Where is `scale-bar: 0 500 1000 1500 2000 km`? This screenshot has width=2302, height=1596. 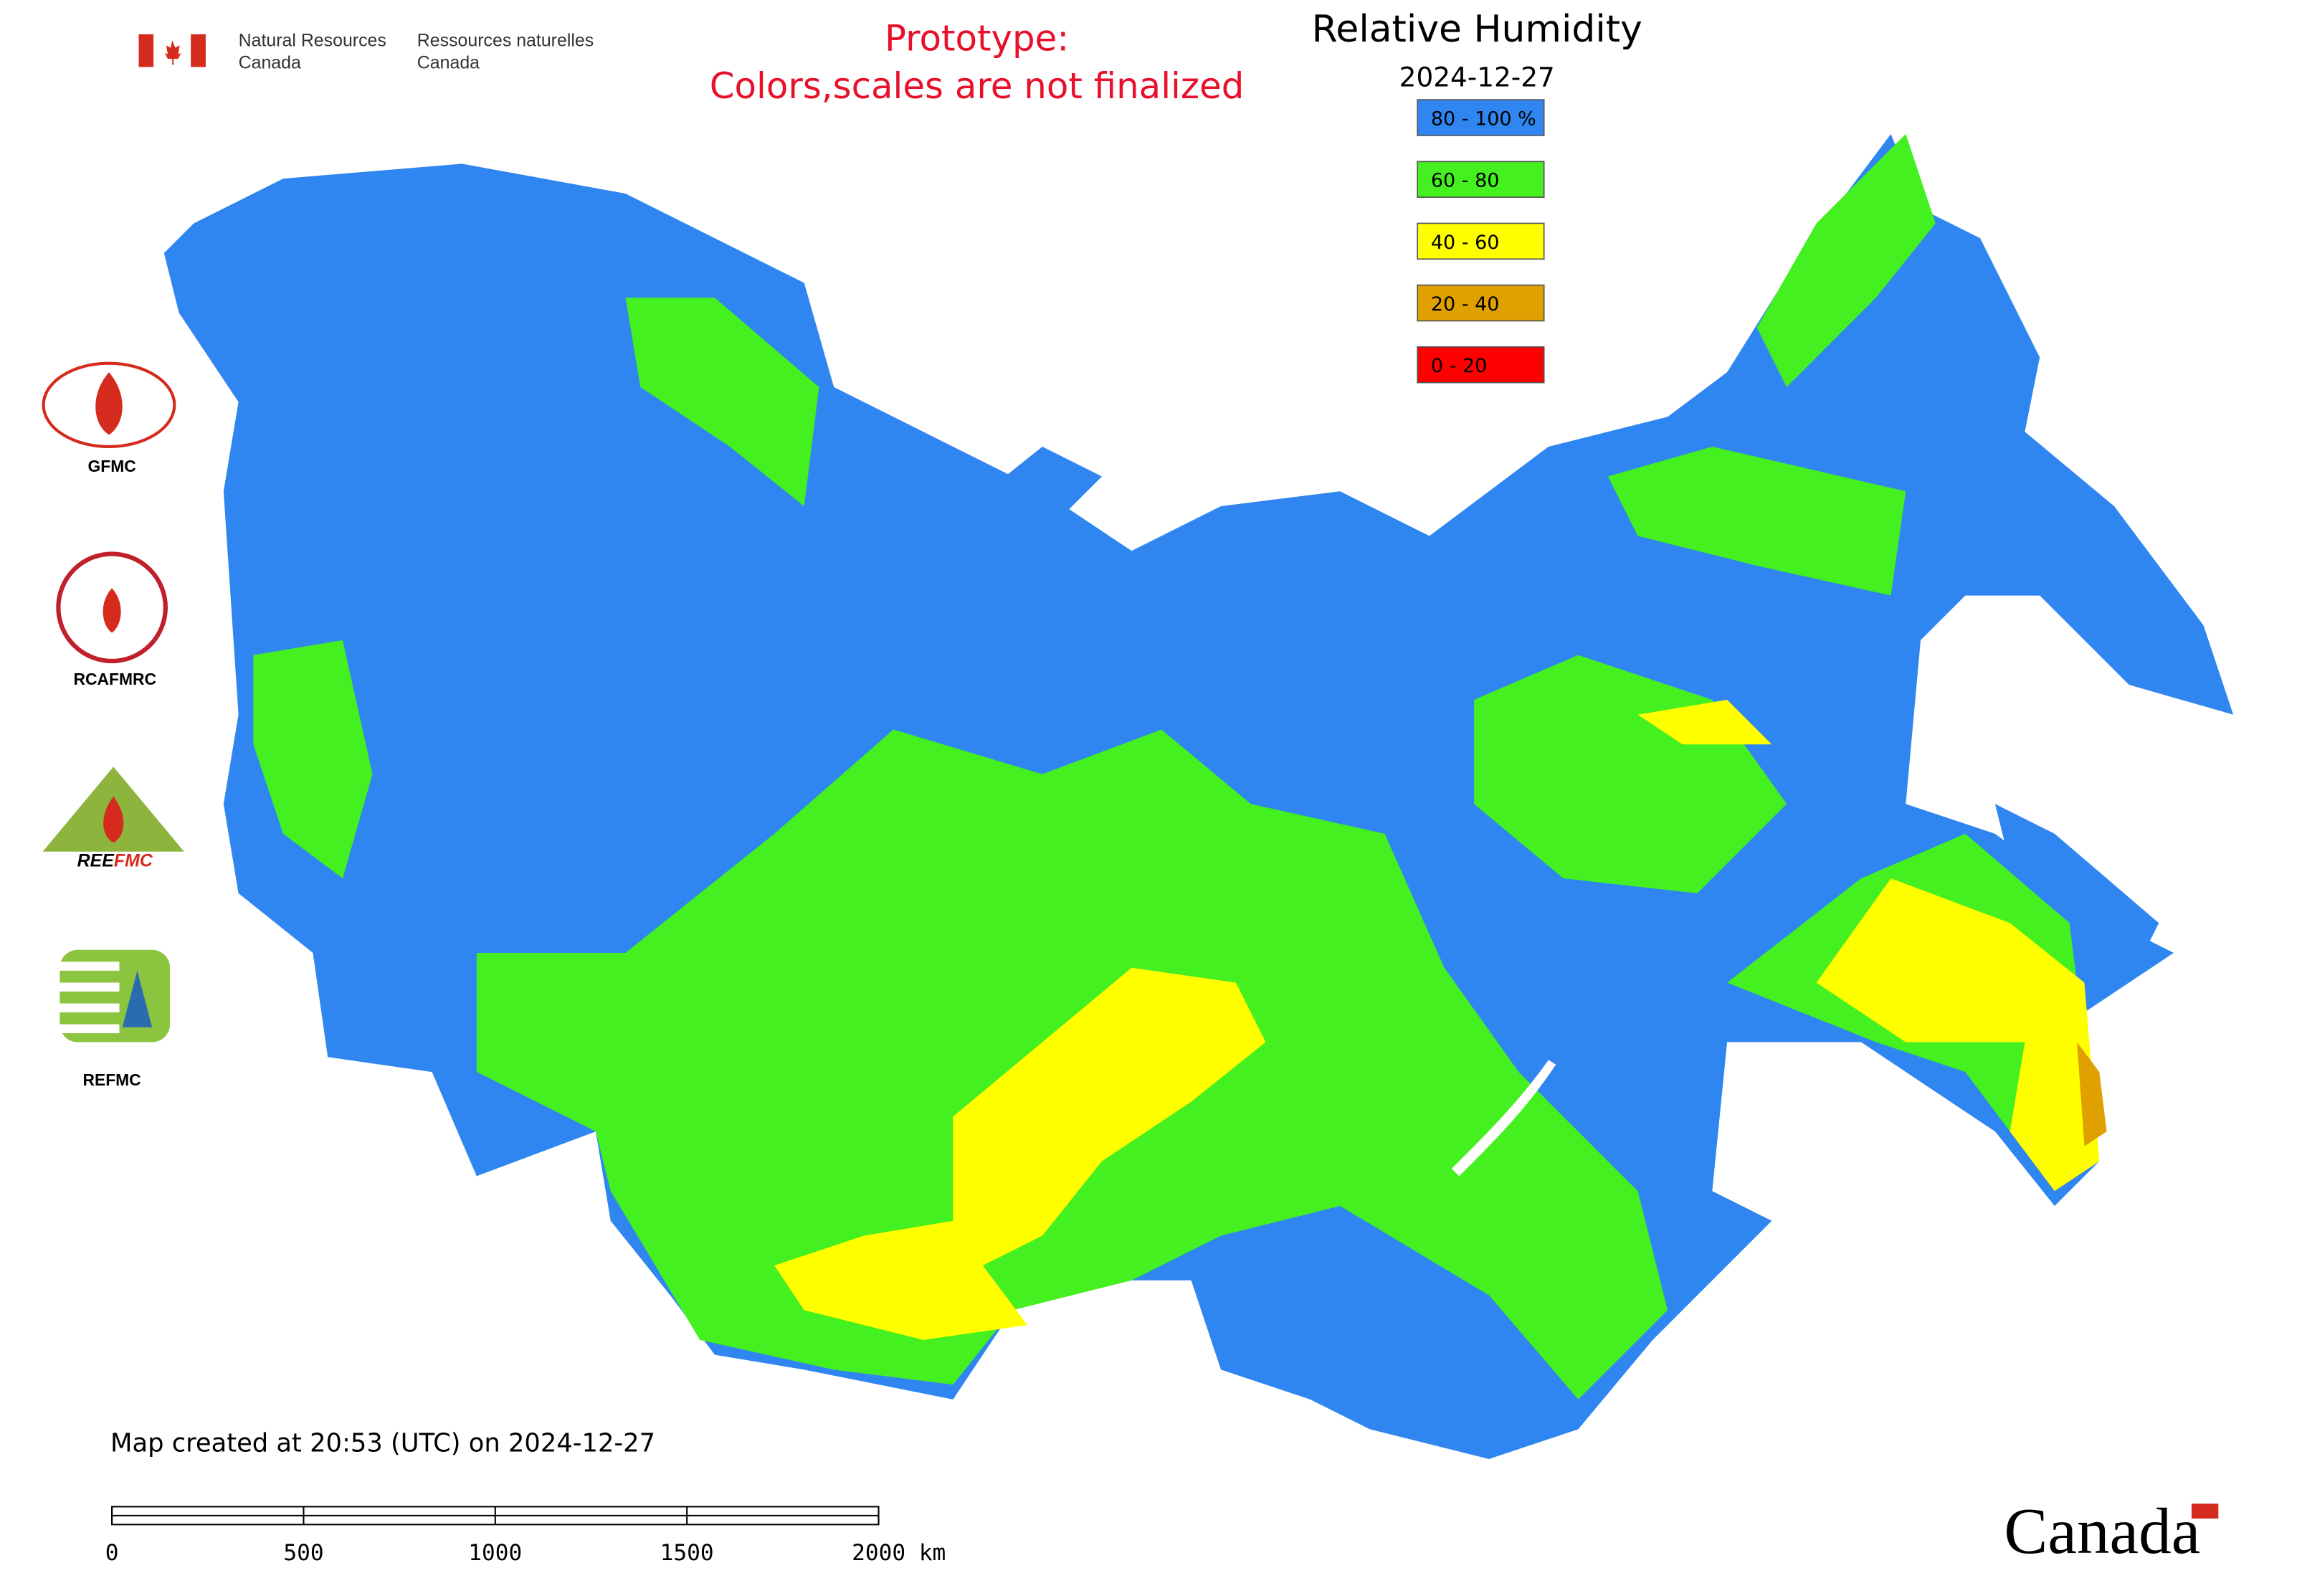
scale-bar: 0 500 1000 1500 2000 km is located at coordinates (525, 1536).